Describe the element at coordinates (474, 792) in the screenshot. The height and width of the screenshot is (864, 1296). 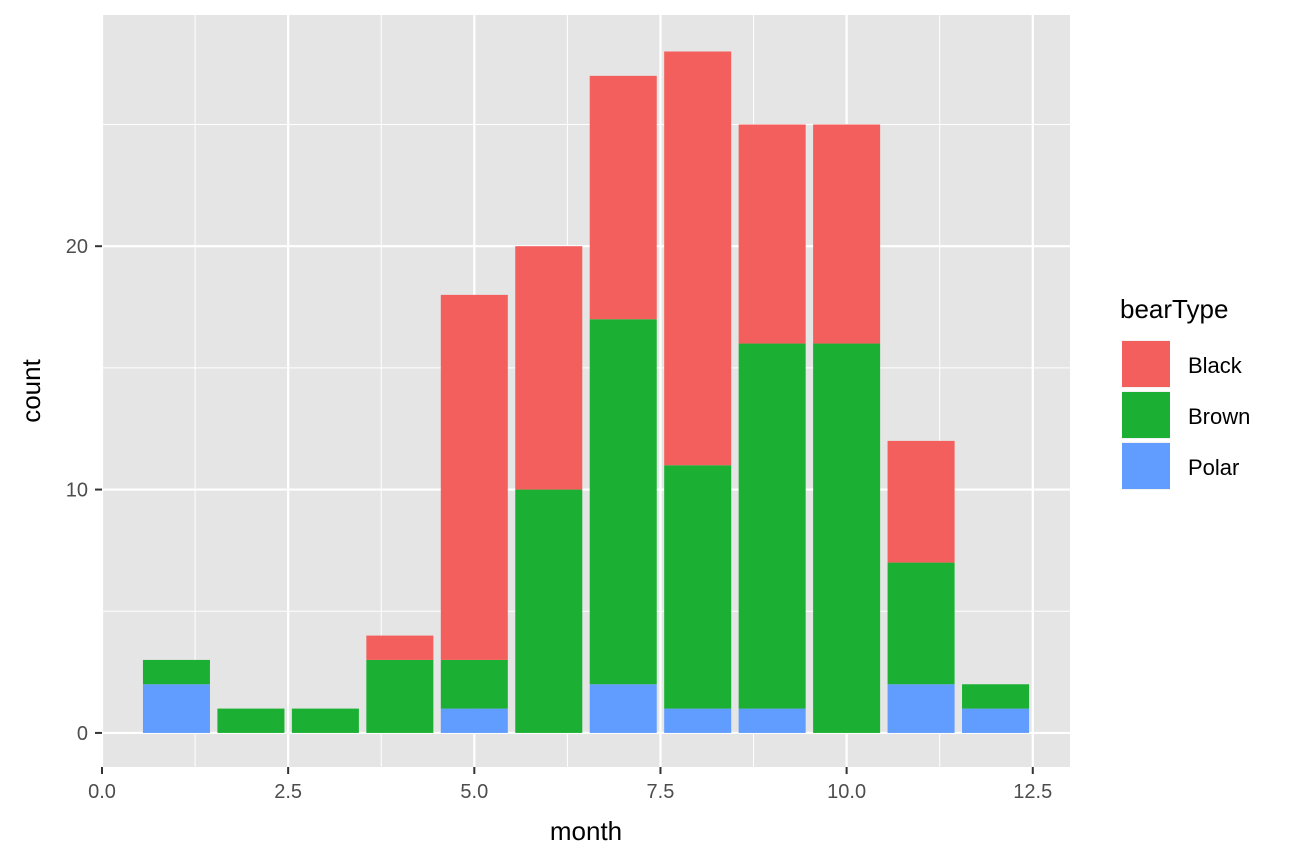
I see `x-tick-label: 5.0` at that location.